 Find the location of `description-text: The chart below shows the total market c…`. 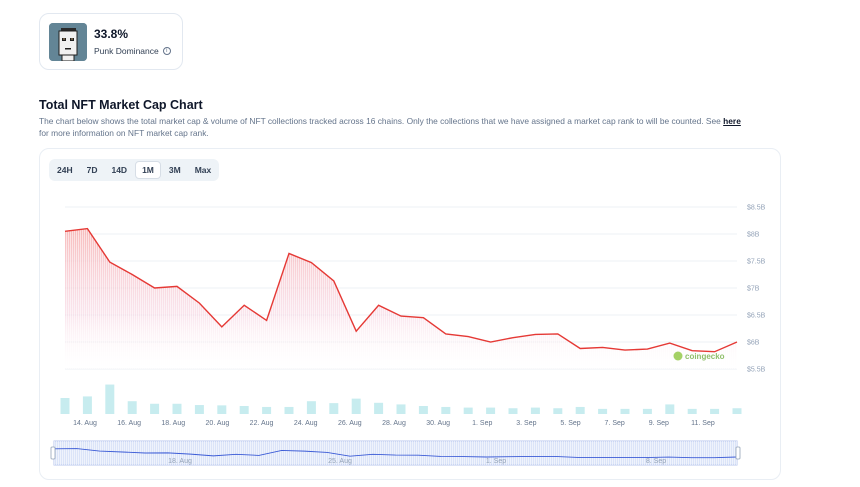

description-text: The chart below shows the total market c… is located at coordinates (380, 121).